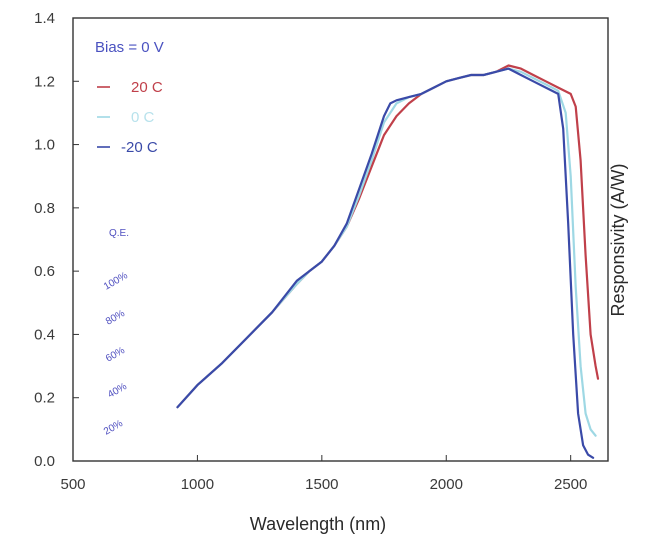 The height and width of the screenshot is (542, 650). I want to click on y-tick-label: 0.8, so click(44, 208).